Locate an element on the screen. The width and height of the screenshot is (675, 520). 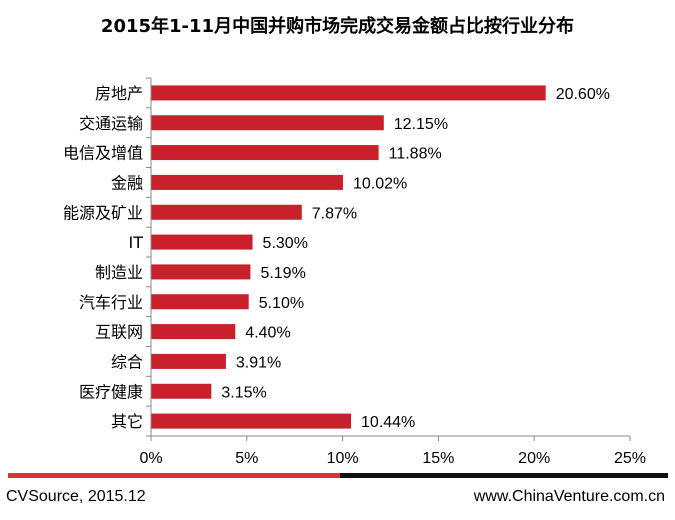
data-label: 10.44% is located at coordinates (388, 422).